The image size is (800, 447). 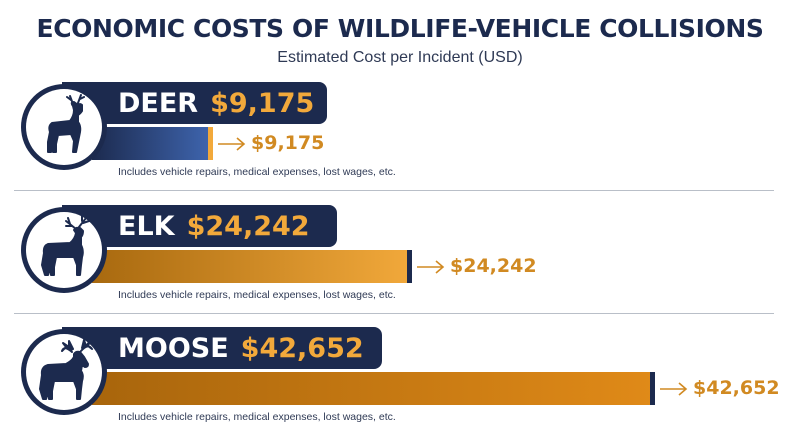 I want to click on deer-icon, so click(x=66, y=123).